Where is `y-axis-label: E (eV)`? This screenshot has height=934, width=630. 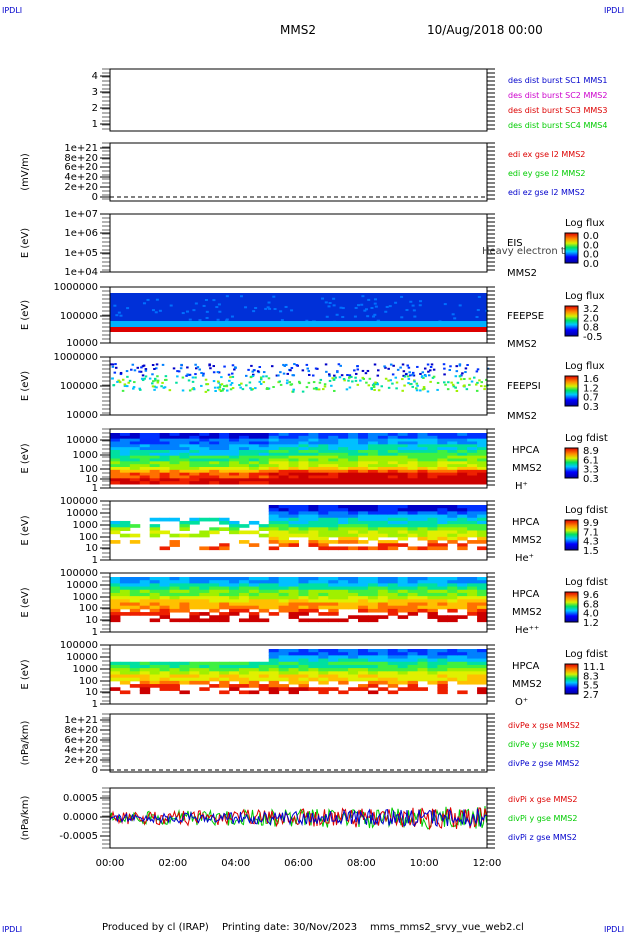
y-axis-label: E (eV) is located at coordinates (25, 530).